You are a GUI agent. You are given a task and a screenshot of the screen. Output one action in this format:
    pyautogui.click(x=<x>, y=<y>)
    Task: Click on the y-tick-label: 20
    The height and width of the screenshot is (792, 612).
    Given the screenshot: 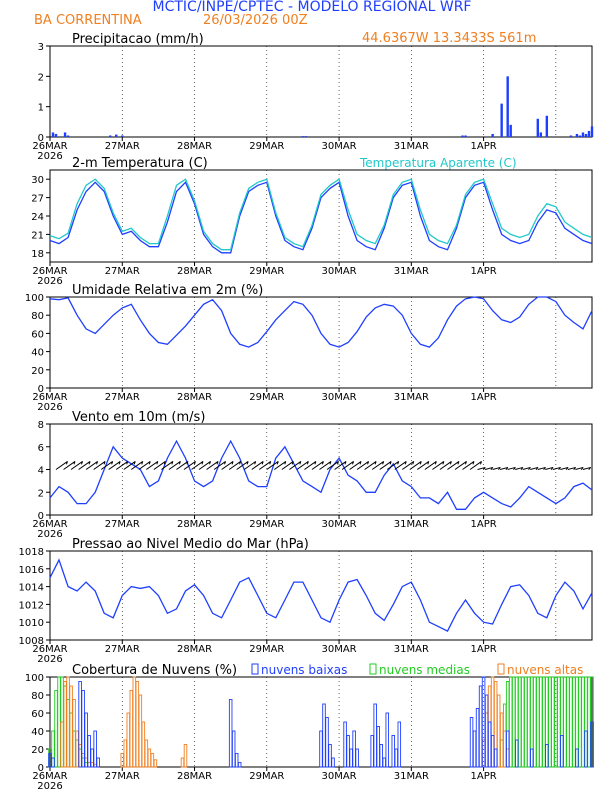 What is the action you would take?
    pyautogui.click(x=37, y=371)
    